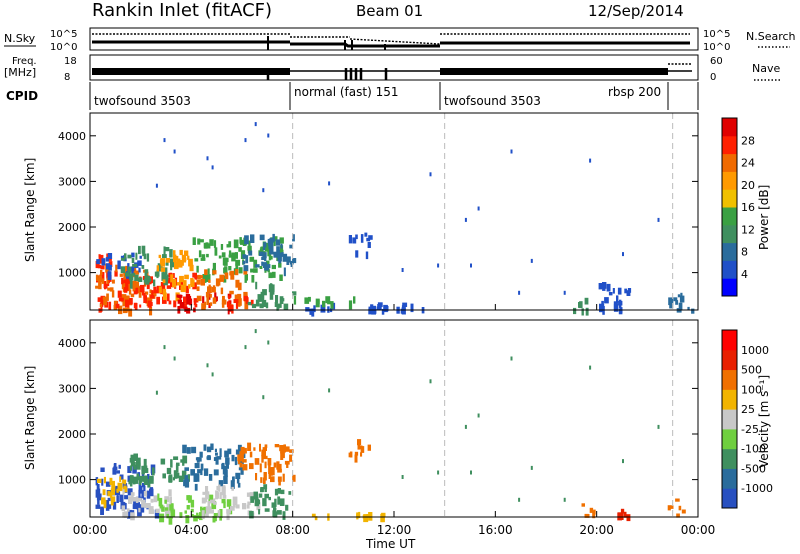 The height and width of the screenshot is (554, 800). I want to click on vel-colorbar-frame, so click(729, 419).